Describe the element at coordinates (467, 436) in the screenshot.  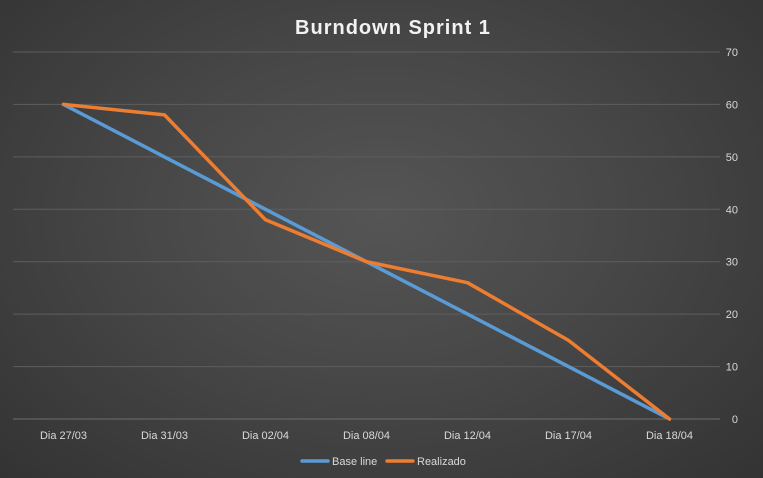
I see `x-tick-label: Dia 12/04` at that location.